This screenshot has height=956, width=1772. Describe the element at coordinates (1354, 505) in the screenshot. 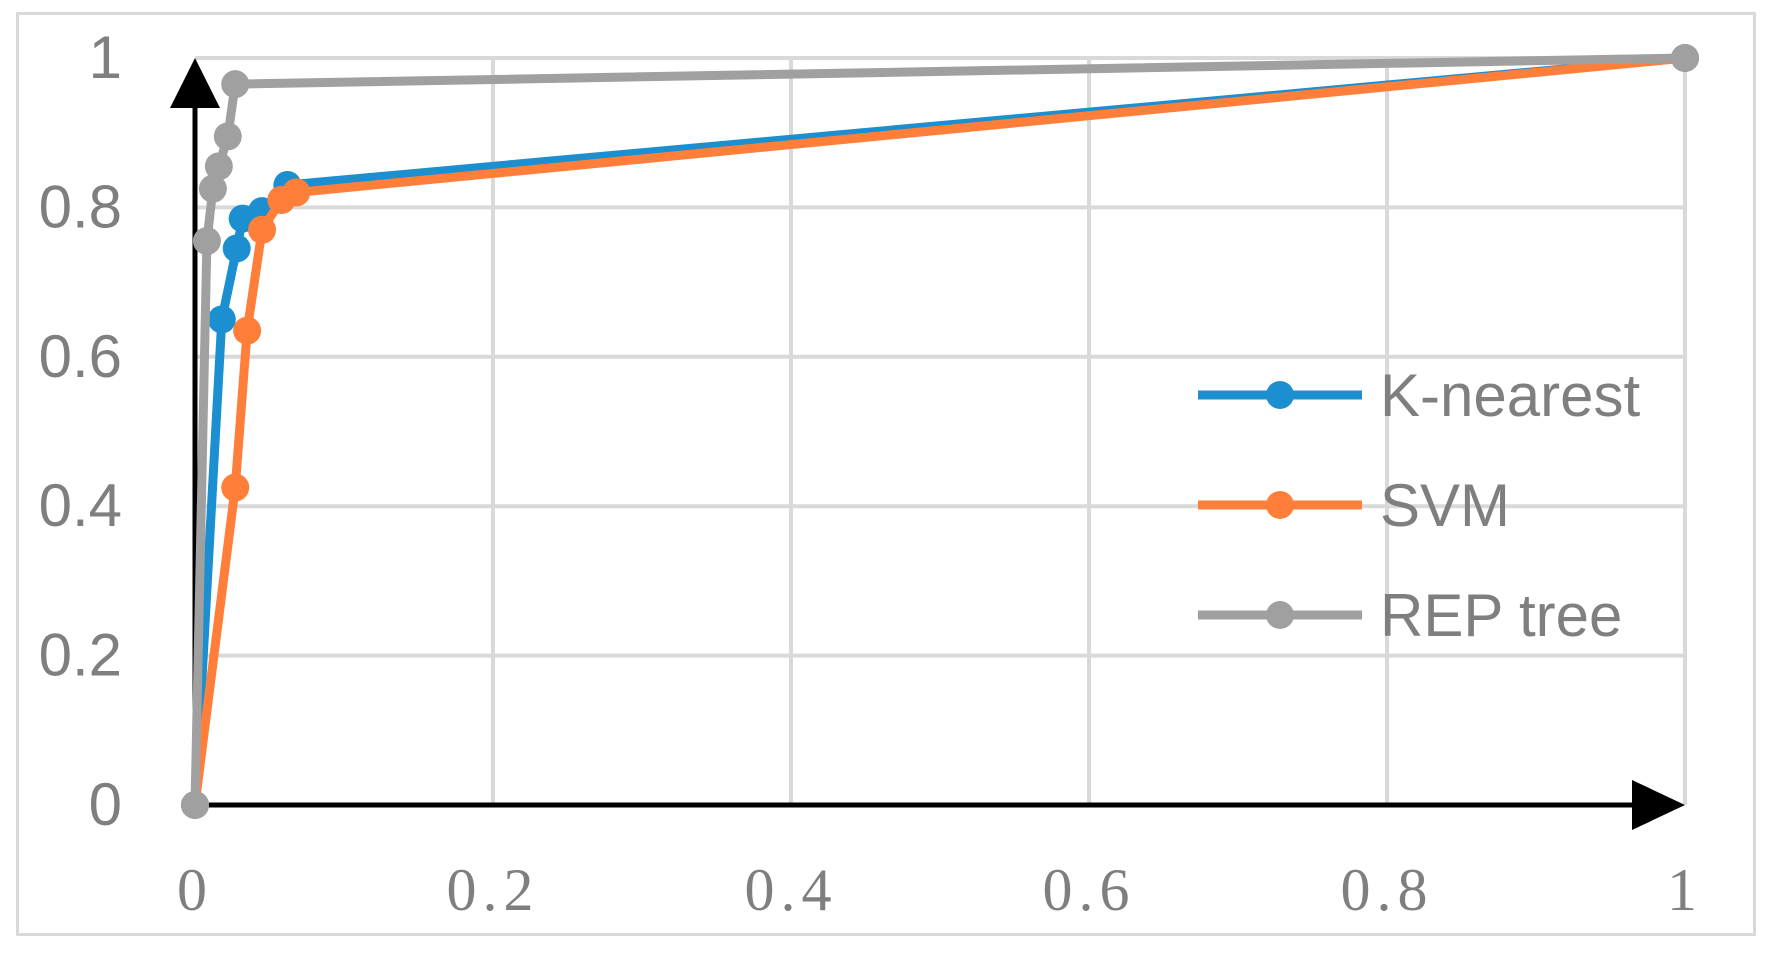

I see `legend-item: SVM` at that location.